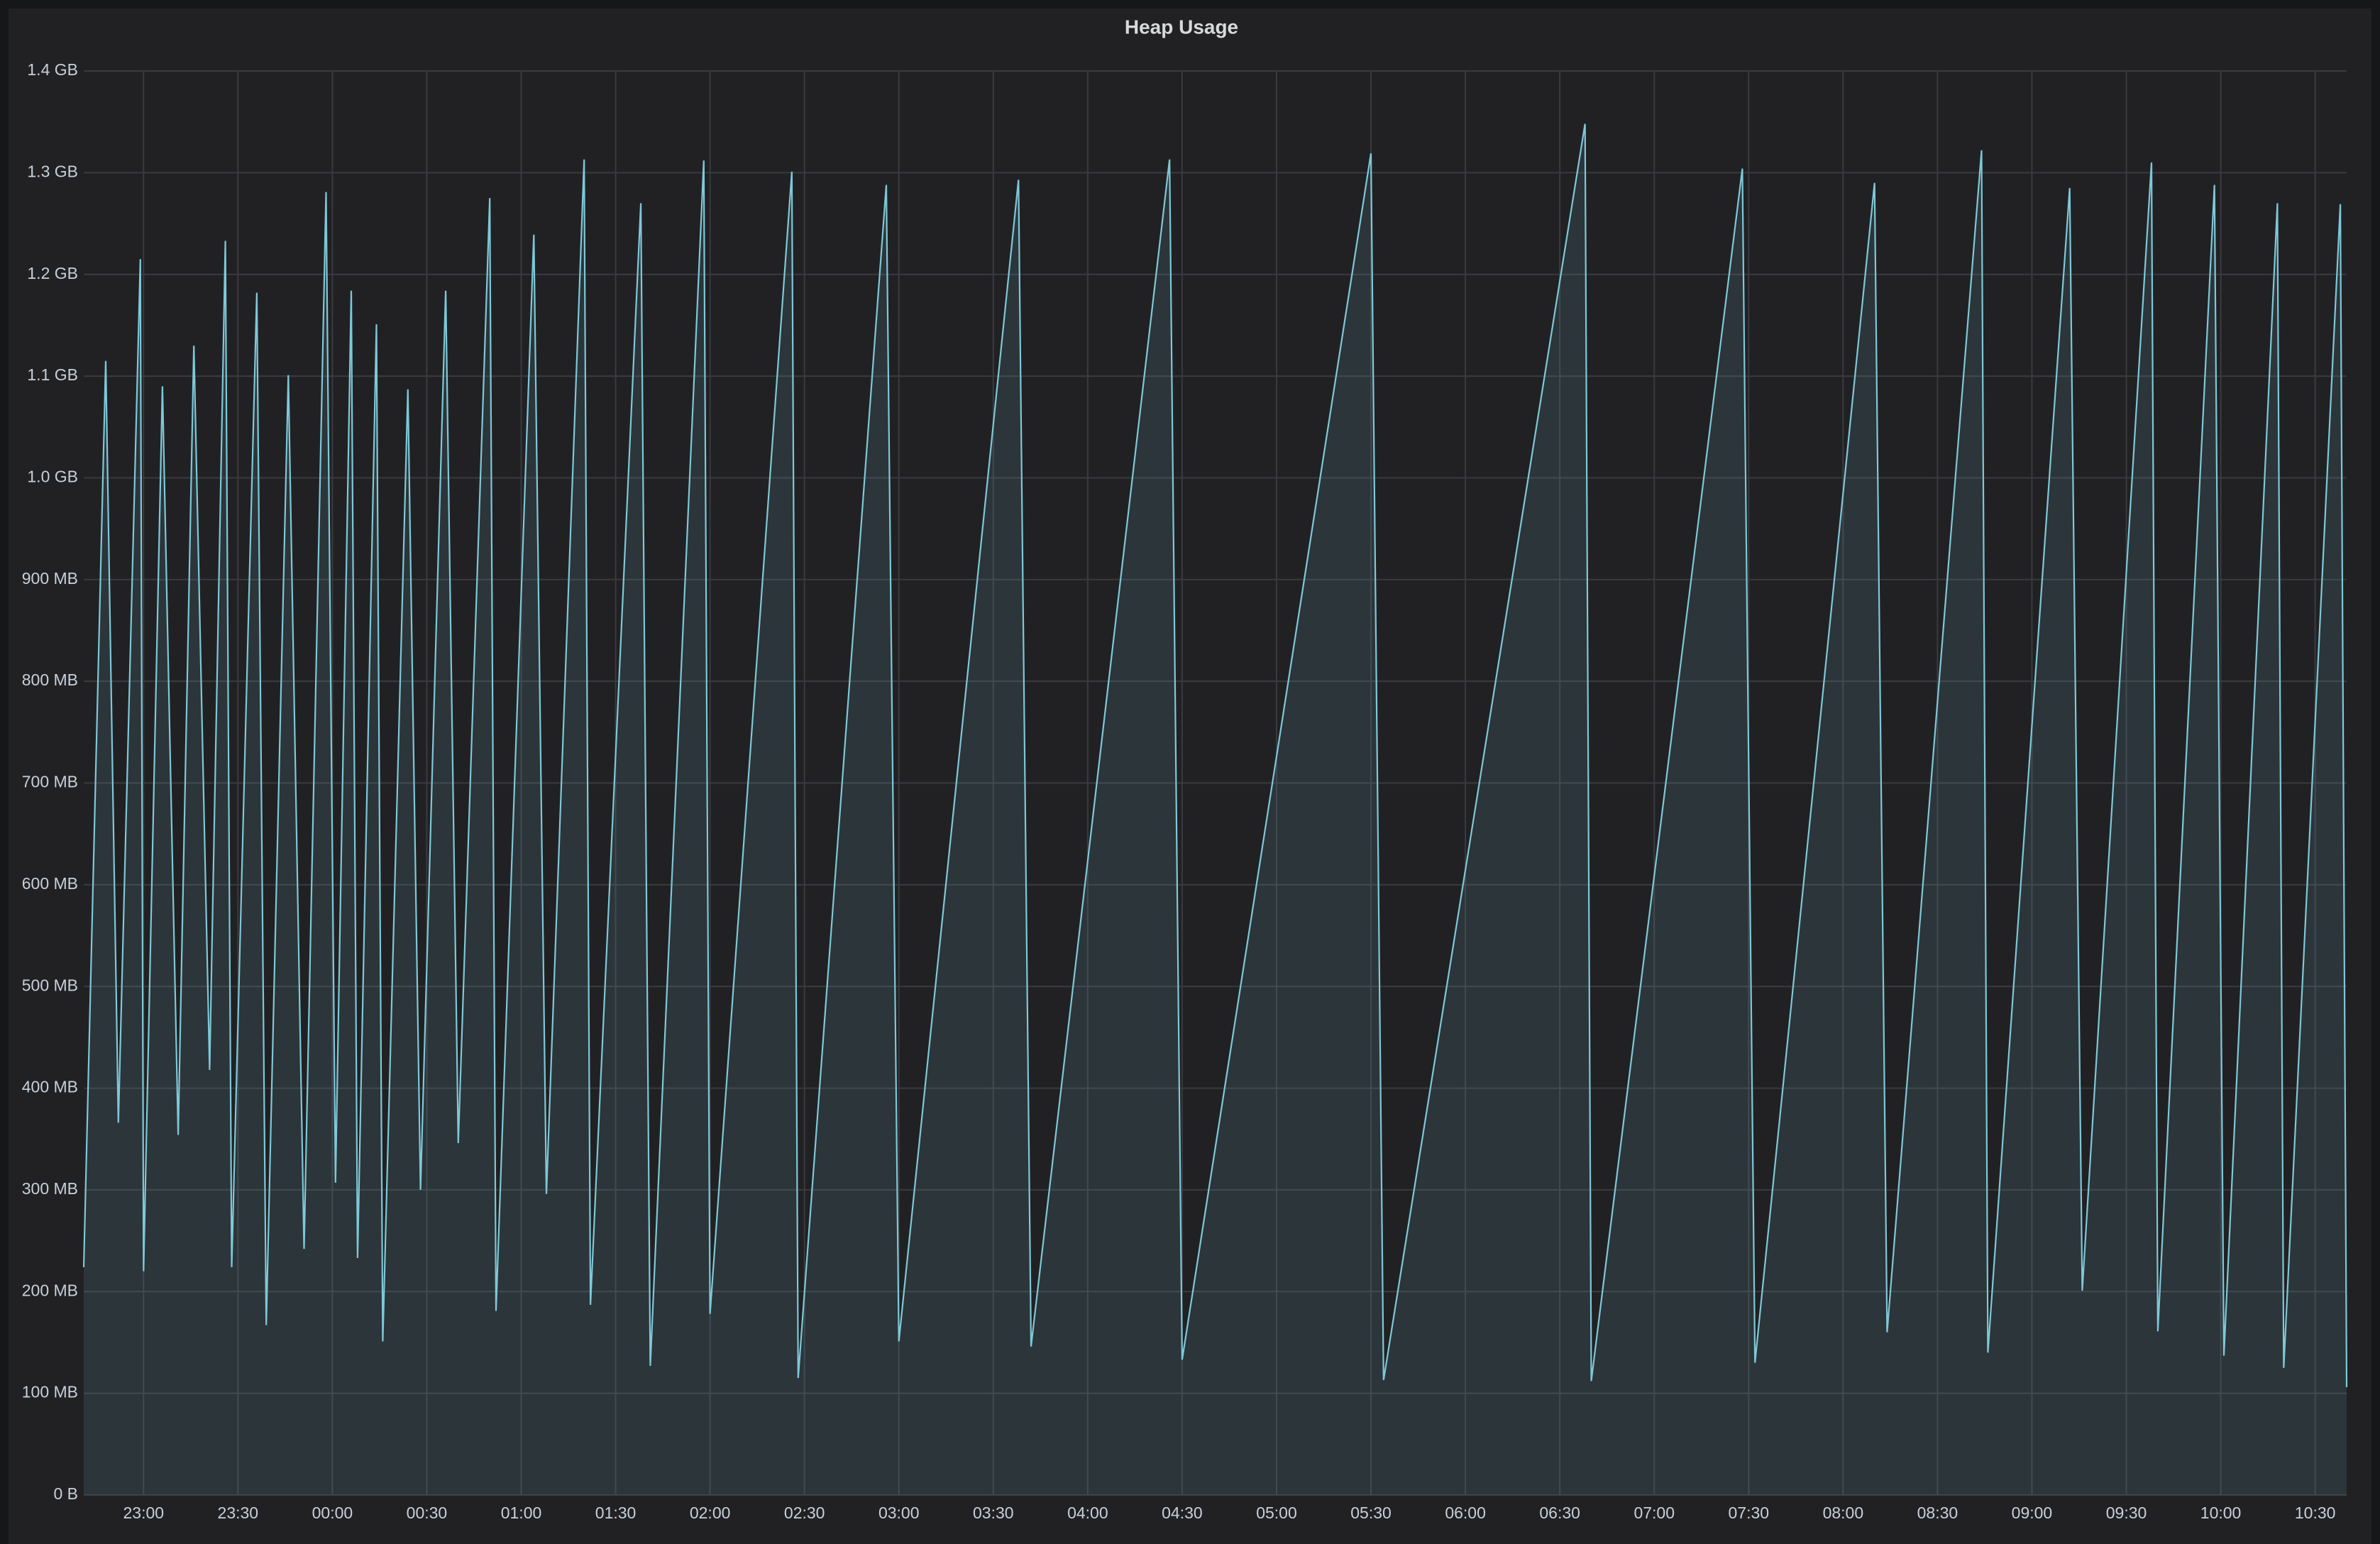 The image size is (2380, 1544). What do you see at coordinates (1938, 1513) in the screenshot?
I see `x-tick-label: 08:30` at bounding box center [1938, 1513].